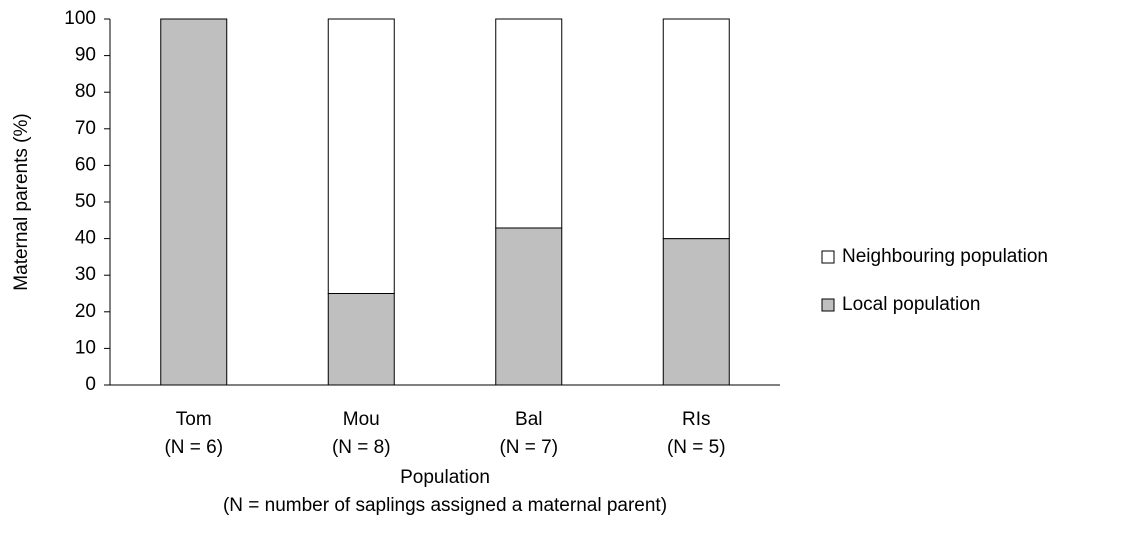 The width and height of the screenshot is (1124, 545). Describe the element at coordinates (85, 201) in the screenshot. I see `y-tick-label: 50` at that location.